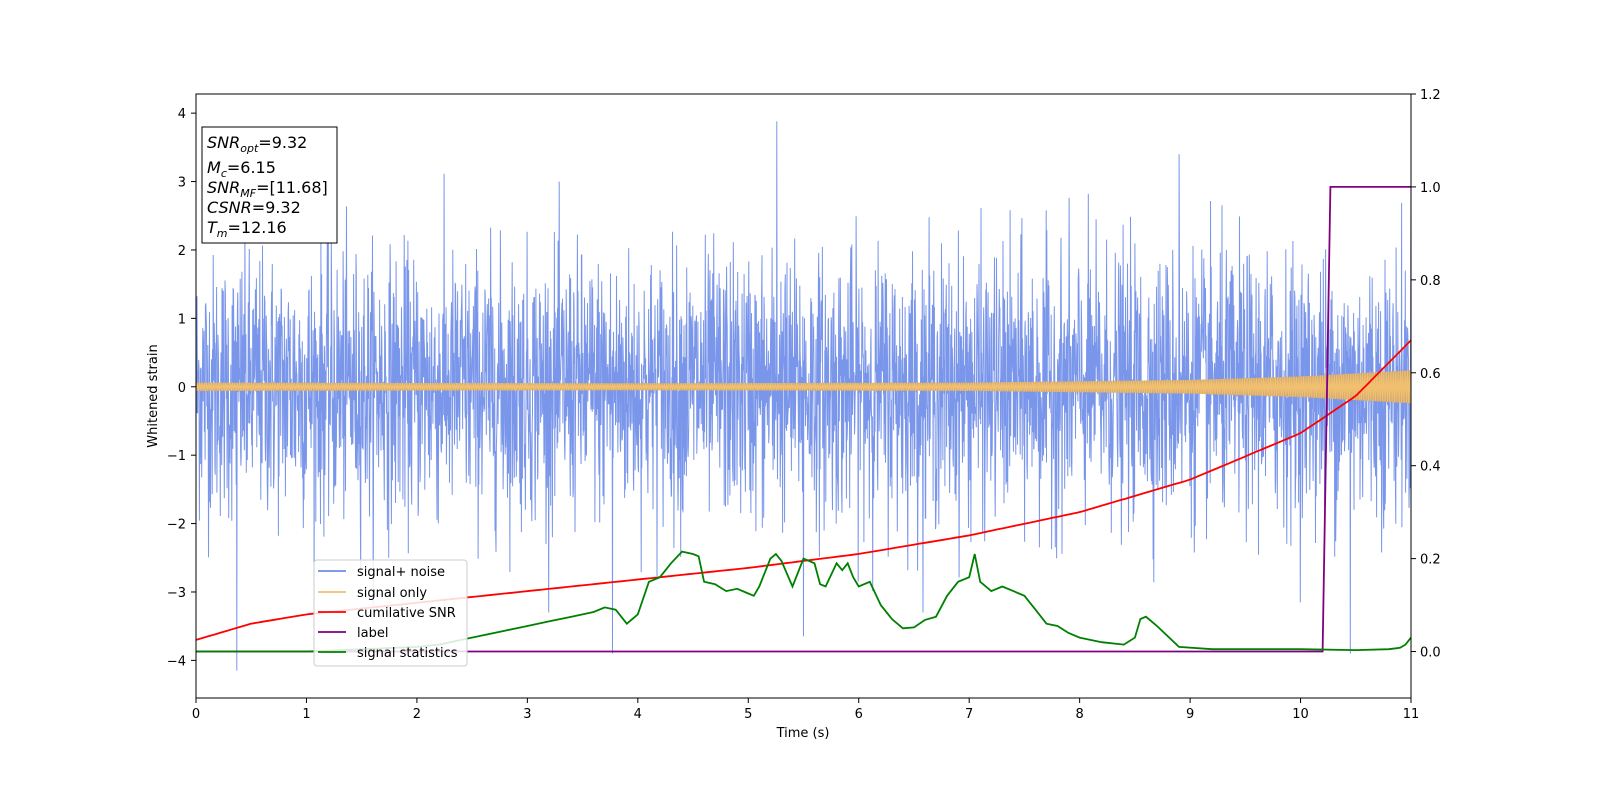  Describe the element at coordinates (401, 572) in the screenshot. I see `legend-label-signal-noise: signal+ noise` at that location.